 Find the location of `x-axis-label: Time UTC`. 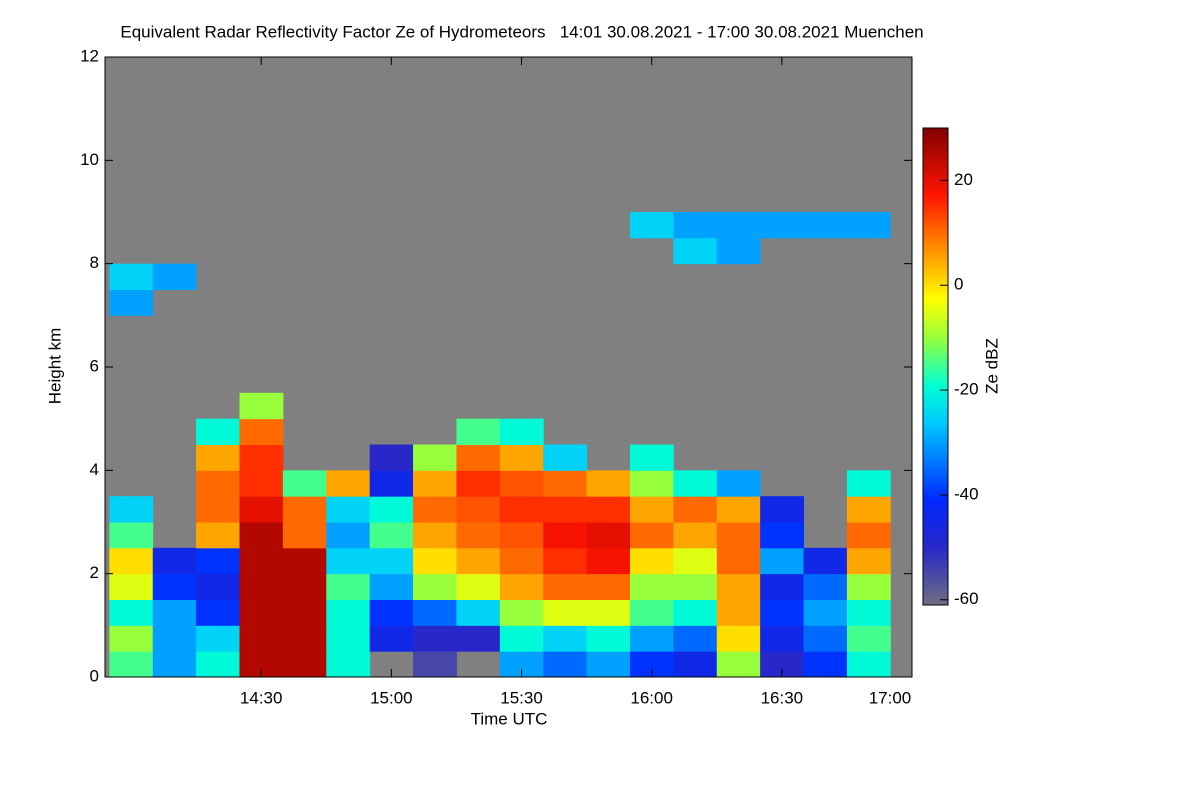

x-axis-label: Time UTC is located at coordinates (509, 718).